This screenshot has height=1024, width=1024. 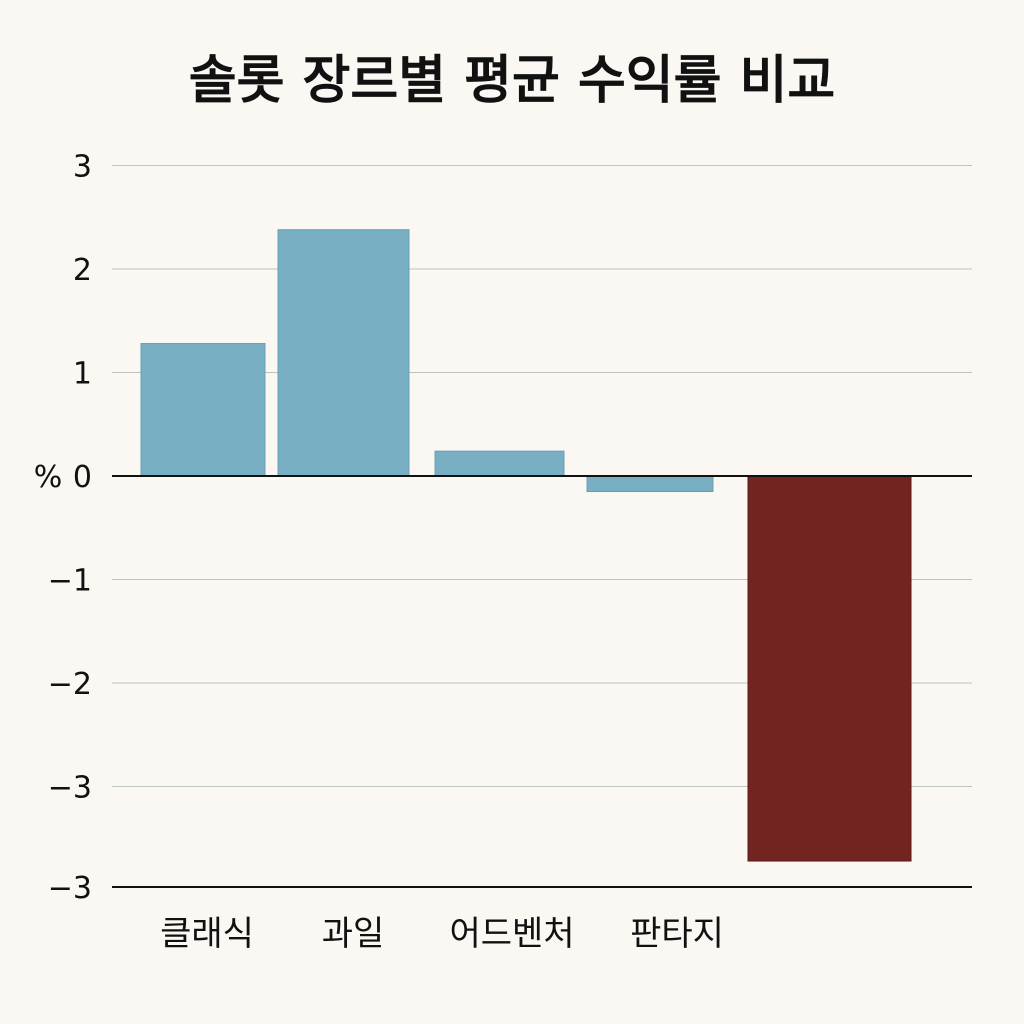 What do you see at coordinates (70, 581) in the screenshot?
I see `y-tick-label: −1` at bounding box center [70, 581].